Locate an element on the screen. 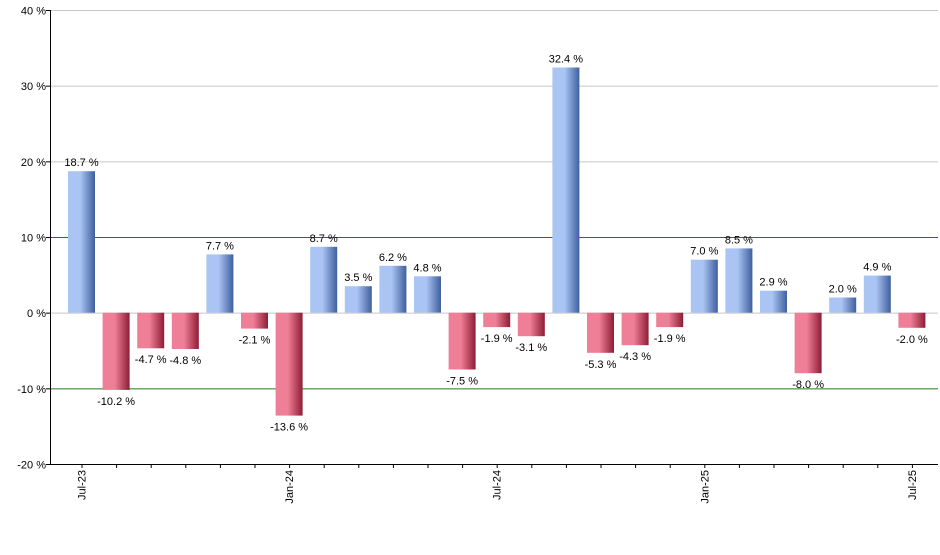 The width and height of the screenshot is (940, 555). x-tick-label: Jul-23 is located at coordinates (83, 485).